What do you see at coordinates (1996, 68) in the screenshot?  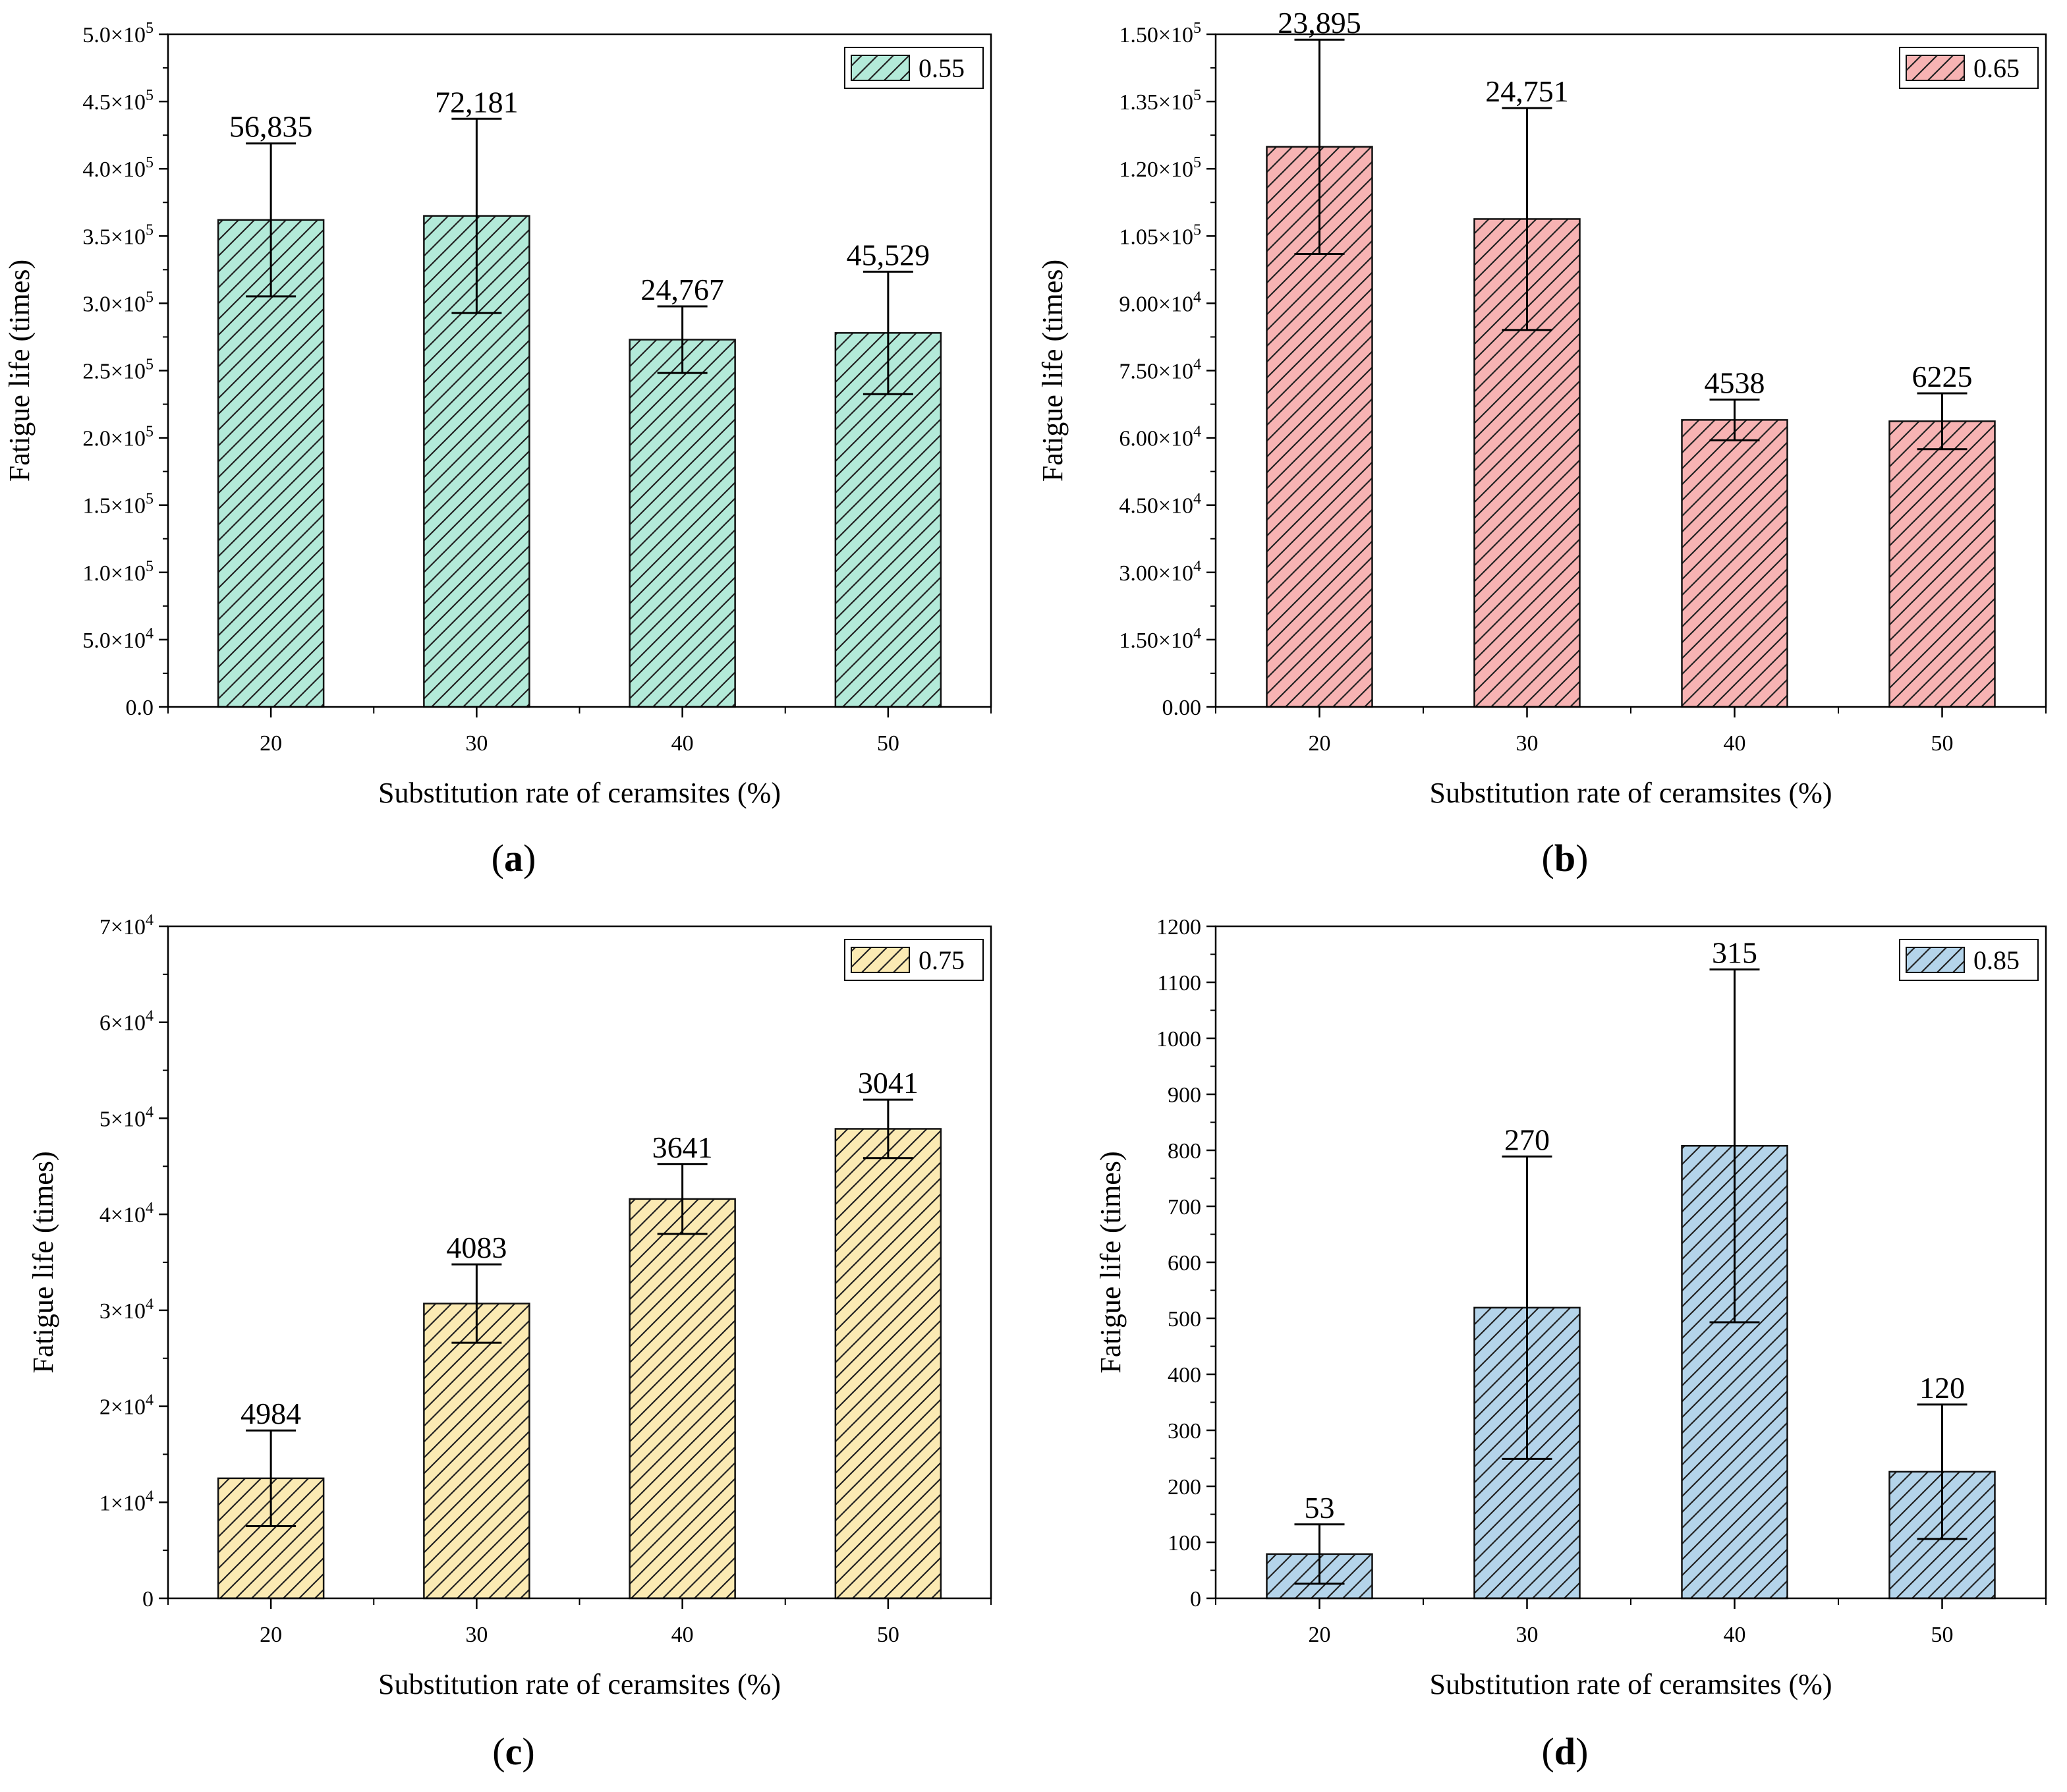 I see `legend-label: 0.65` at bounding box center [1996, 68].